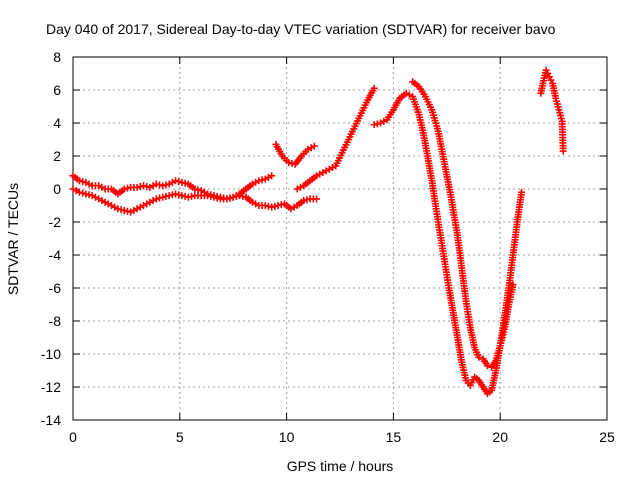  Describe the element at coordinates (13, 239) in the screenshot. I see `y-axis-label: SDTVAR / TECUs` at that location.